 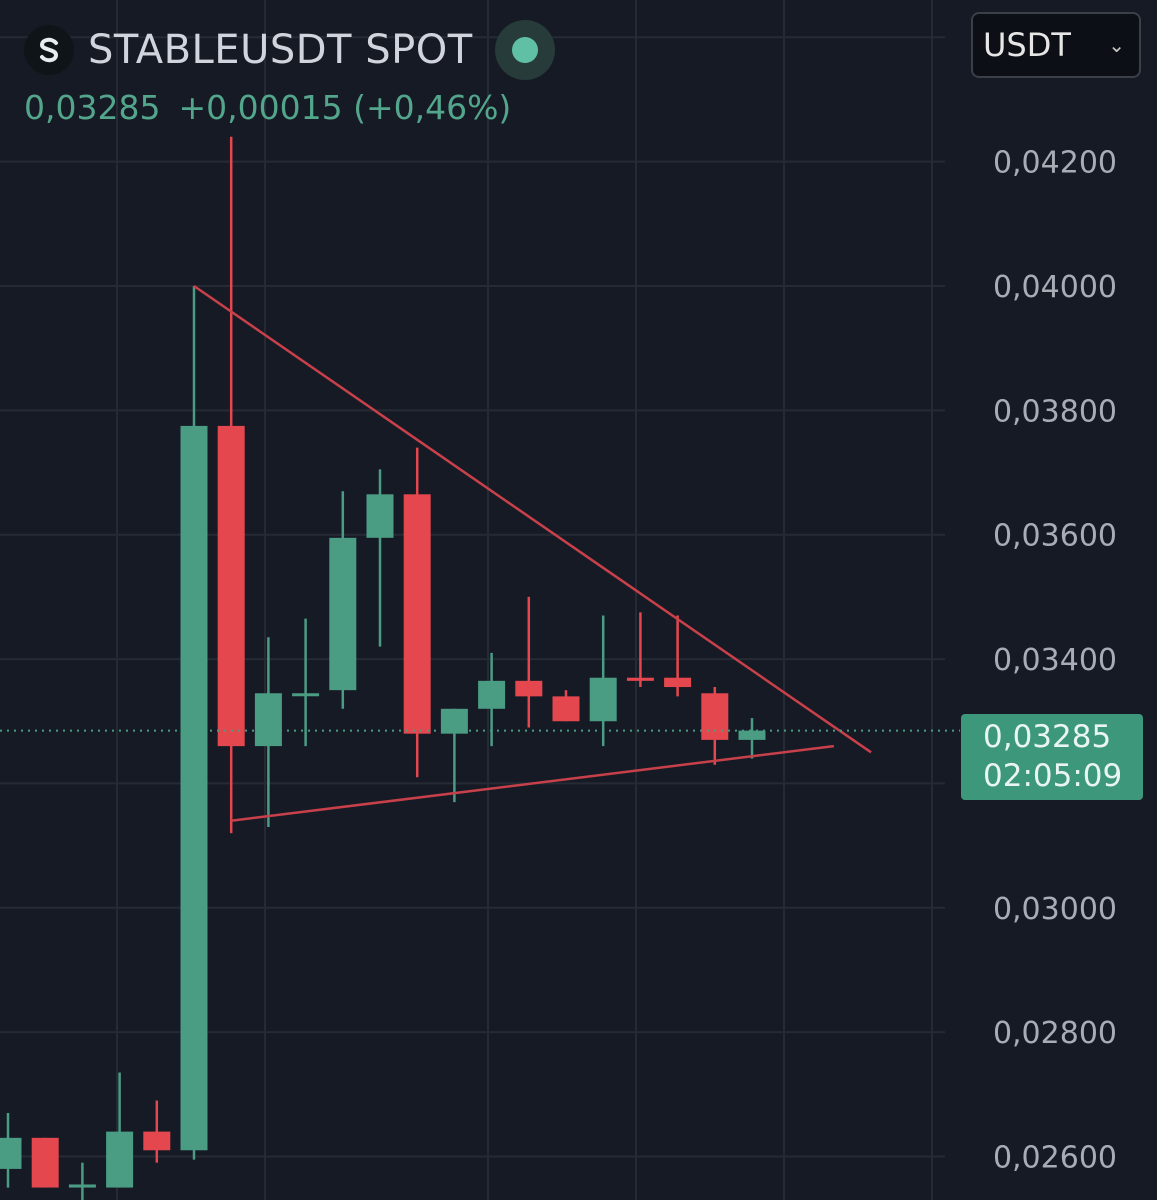 What do you see at coordinates (1055, 163) in the screenshot?
I see `price-axis-label: 0,04200` at bounding box center [1055, 163].